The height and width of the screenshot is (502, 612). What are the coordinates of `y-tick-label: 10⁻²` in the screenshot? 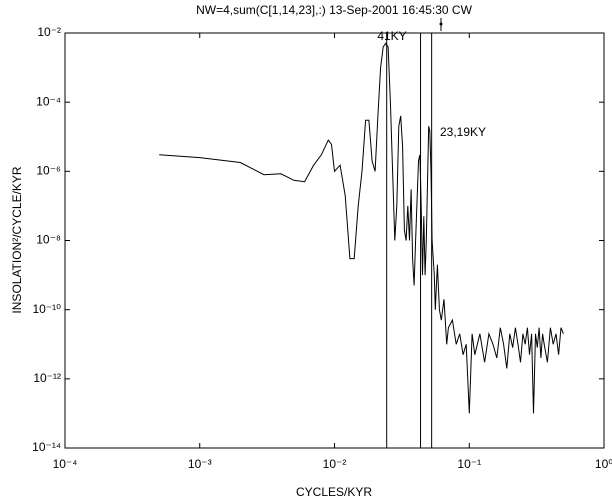 It's located at (49, 32).